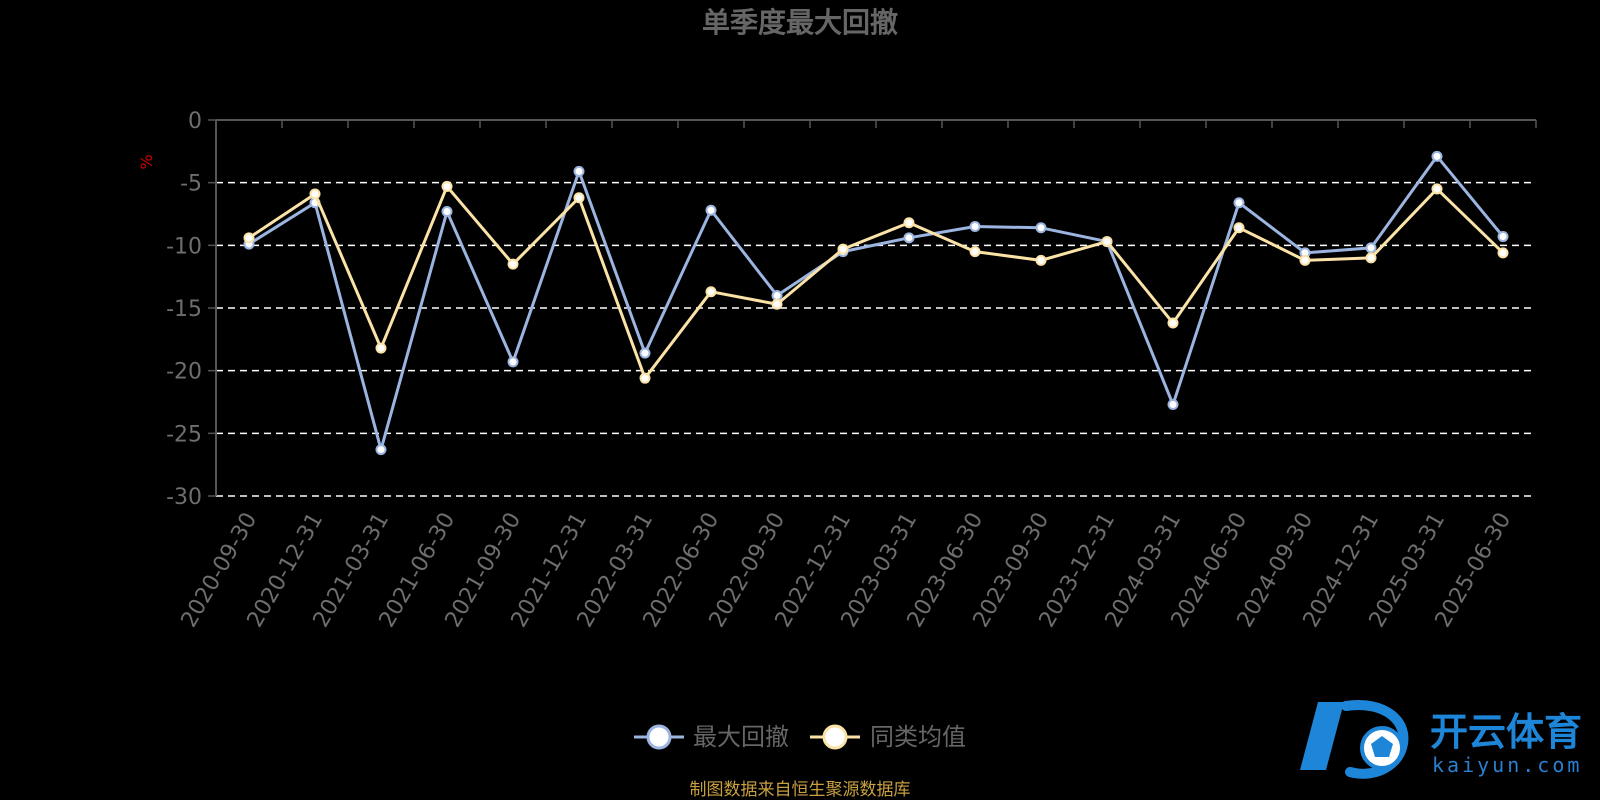 This screenshot has height=800, width=1600. I want to click on y-tick-labels: 0 -5 -10 -15 -20 -25 -30, so click(184, 309).